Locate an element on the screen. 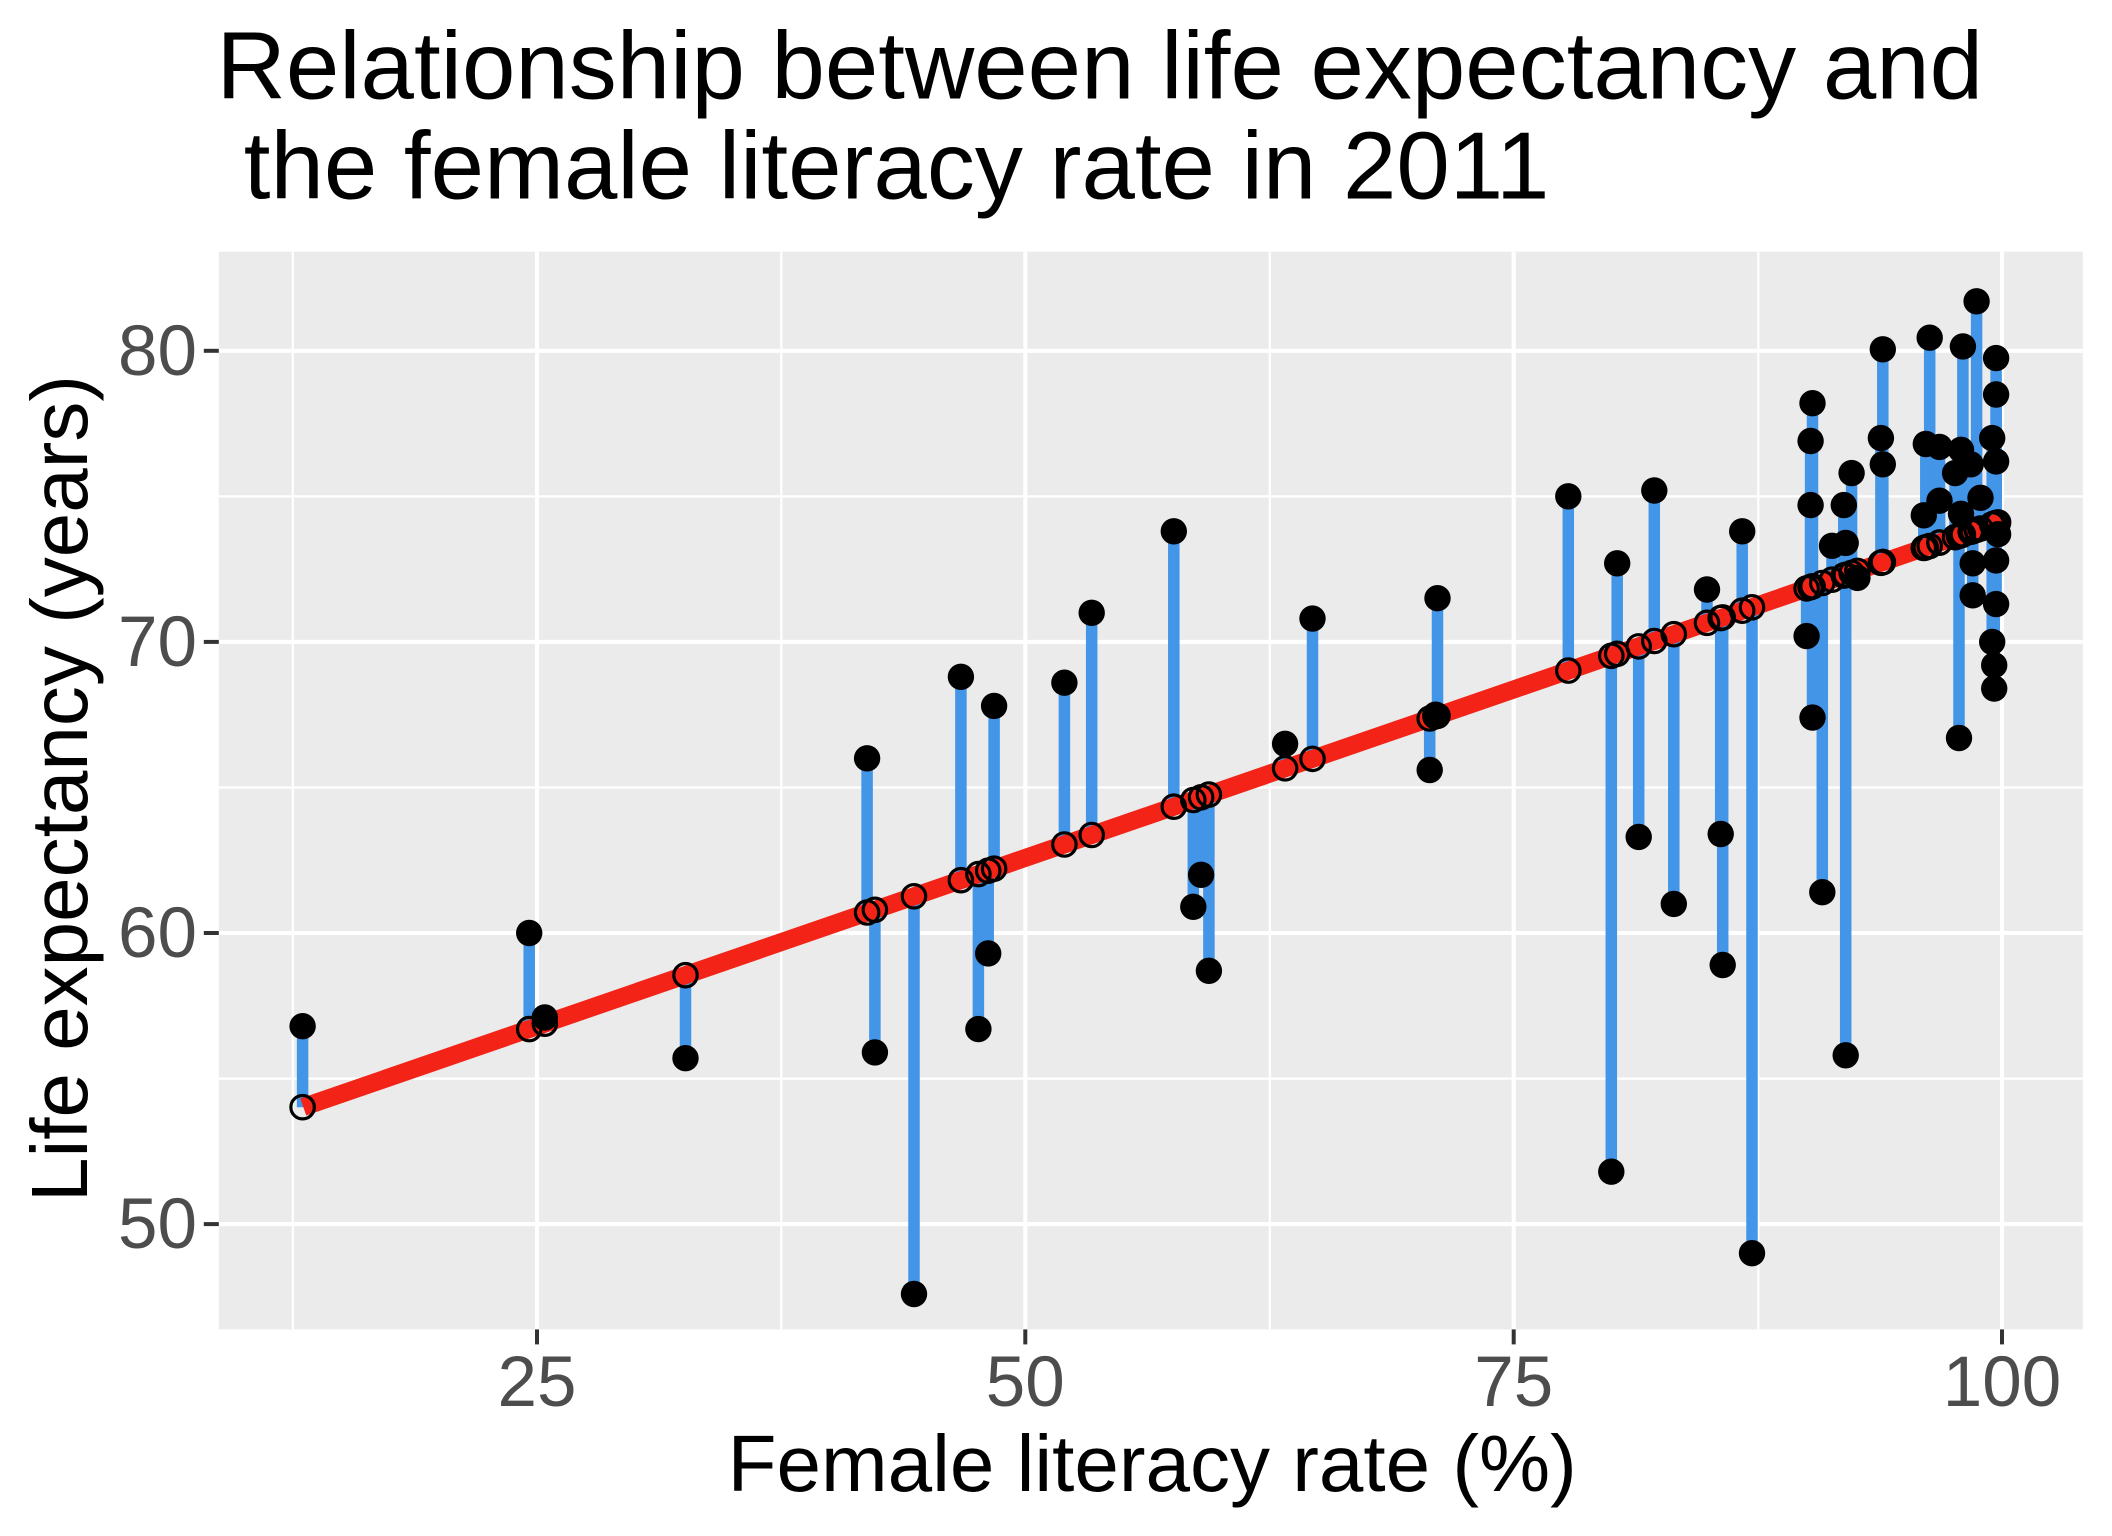 Image resolution: width=2112 pixels, height=1536 pixels. svg-text:Relationship between life expe: Relationship between life expectancy and is located at coordinates (1100, 65).